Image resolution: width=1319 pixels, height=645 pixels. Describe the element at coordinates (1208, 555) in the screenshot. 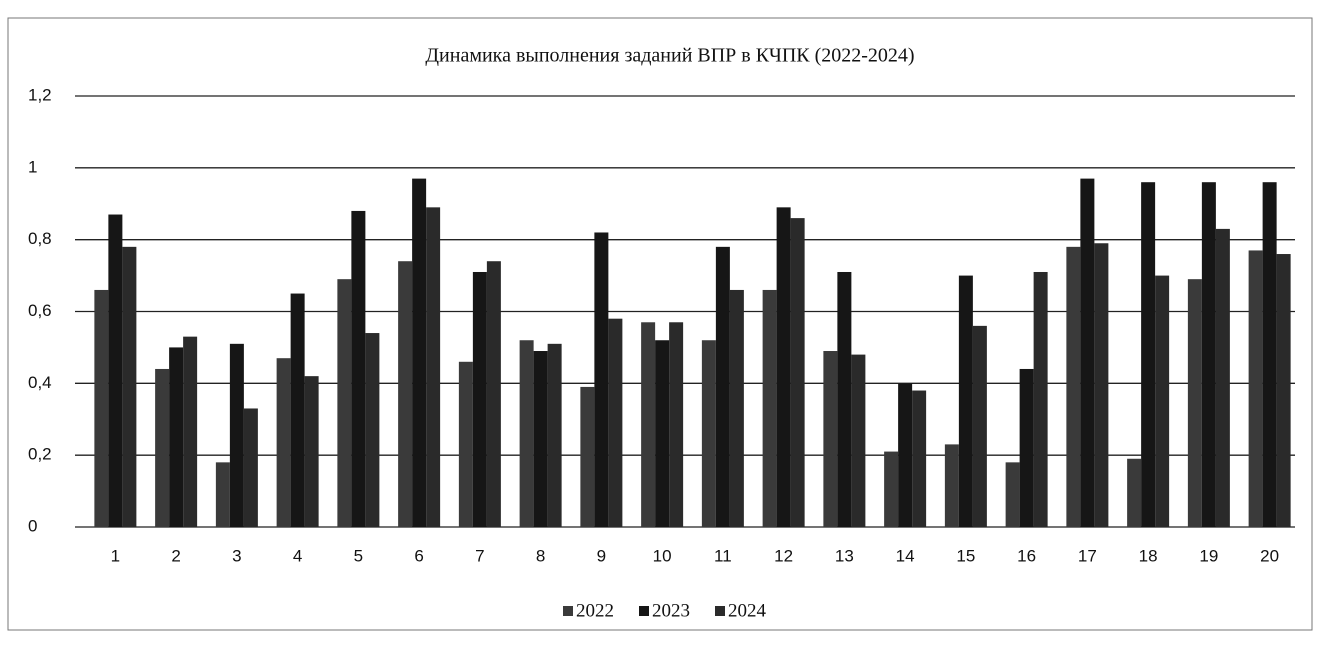

I see `x-tick-label: 19` at that location.